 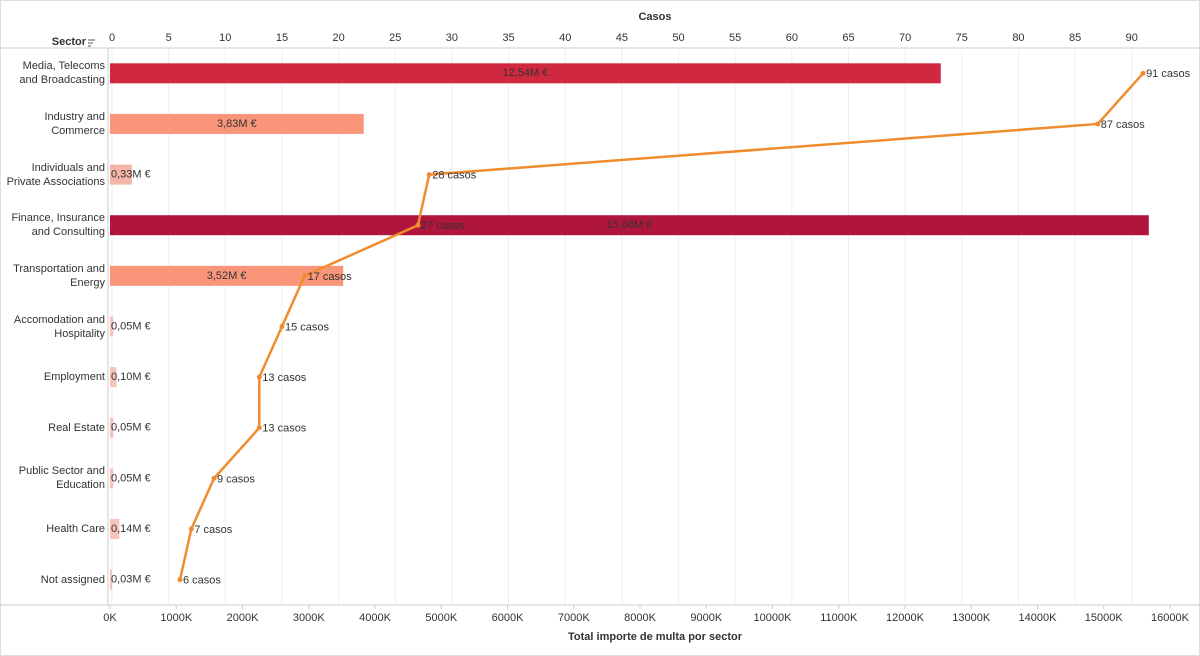 I want to click on y-tick-label: Accomodation and Hospitality, so click(x=59, y=326).